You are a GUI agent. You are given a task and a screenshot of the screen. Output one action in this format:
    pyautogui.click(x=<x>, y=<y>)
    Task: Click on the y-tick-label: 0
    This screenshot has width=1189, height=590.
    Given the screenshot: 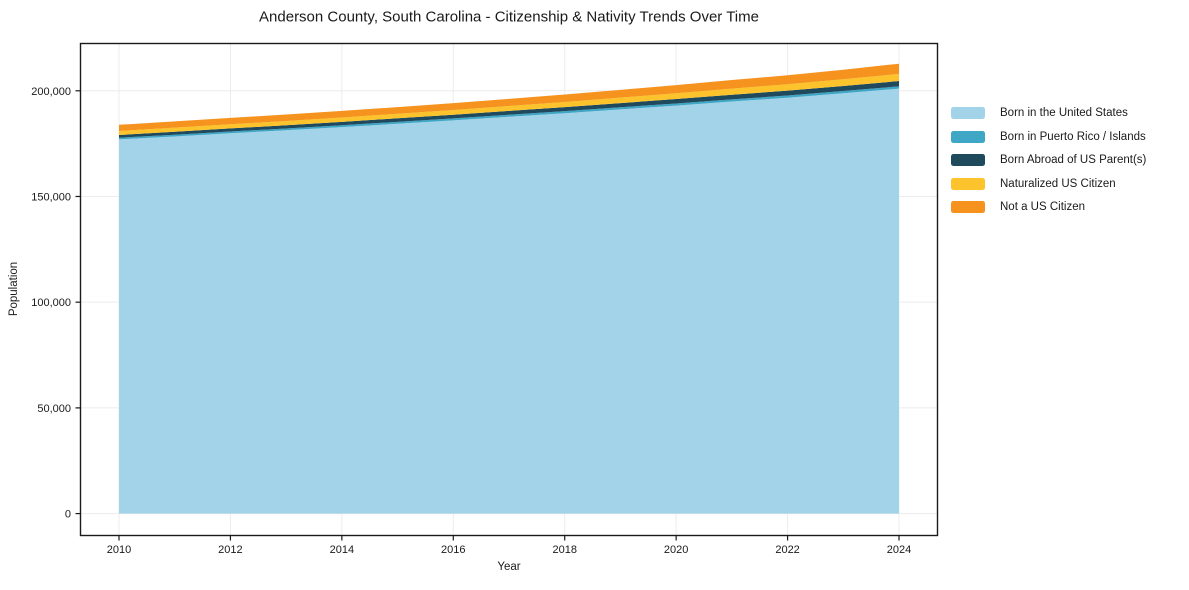 What is the action you would take?
    pyautogui.click(x=68, y=515)
    